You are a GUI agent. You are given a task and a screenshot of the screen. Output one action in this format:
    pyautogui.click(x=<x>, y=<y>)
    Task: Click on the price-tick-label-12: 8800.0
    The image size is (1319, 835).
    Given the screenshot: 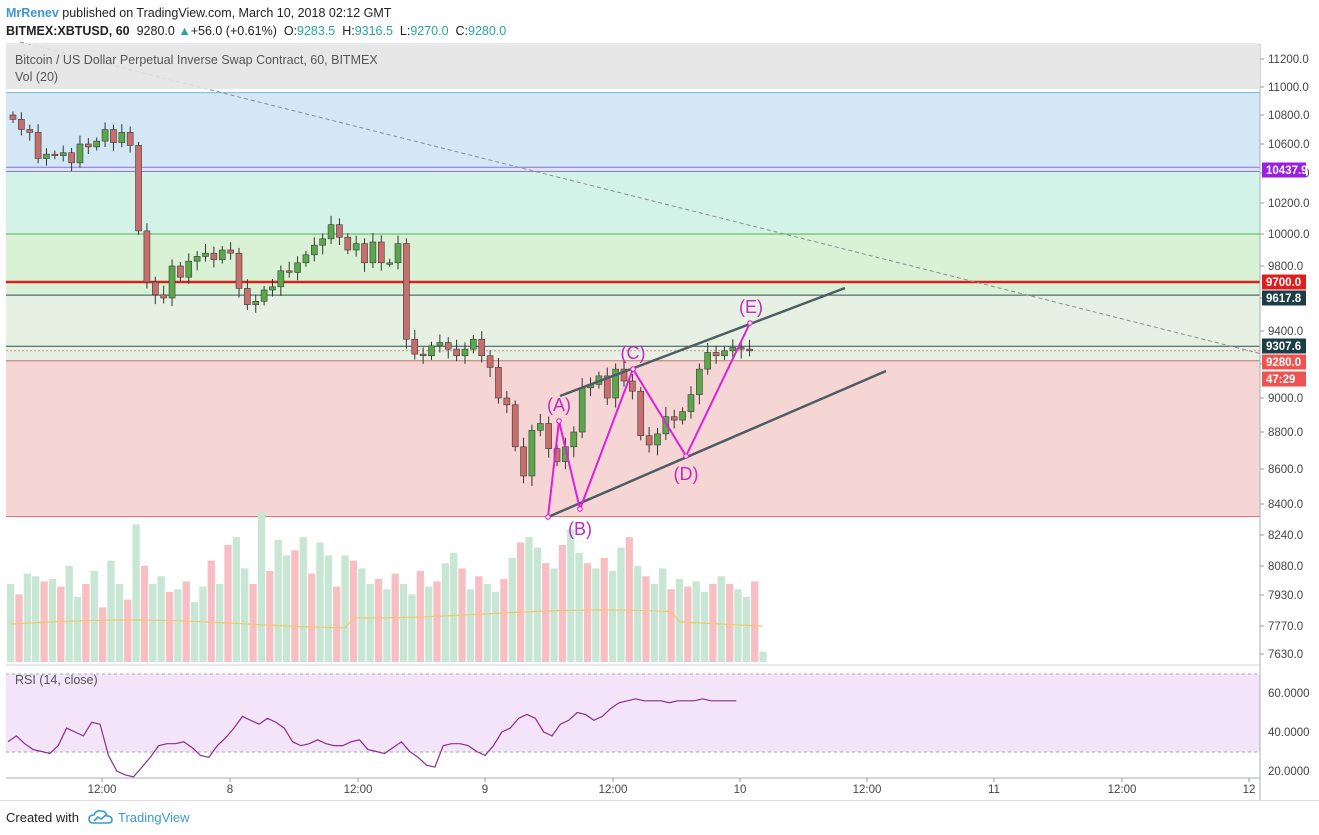 What is the action you would take?
    pyautogui.click(x=1285, y=433)
    